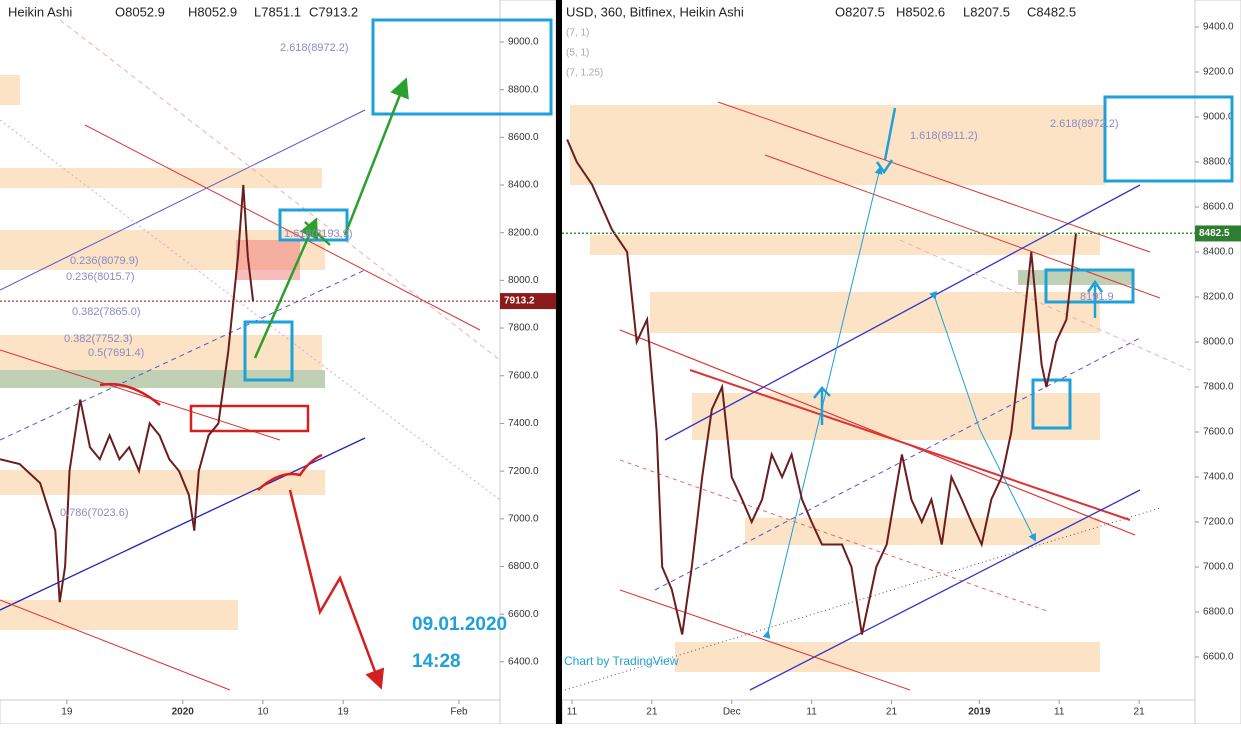 This screenshot has width=1241, height=729. Describe the element at coordinates (459, 624) in the screenshot. I see `note: 09.01.2020` at that location.